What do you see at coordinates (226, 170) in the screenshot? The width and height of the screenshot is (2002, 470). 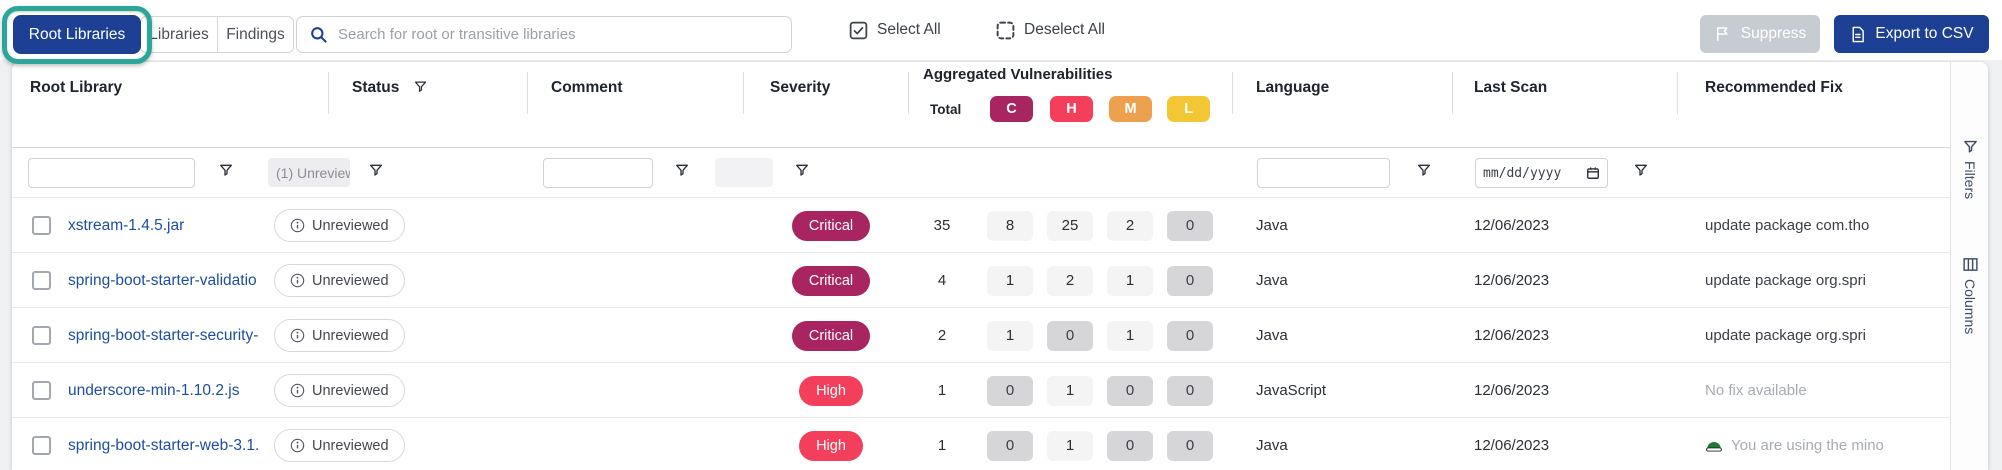 I see `root-library-funnel-icon` at bounding box center [226, 170].